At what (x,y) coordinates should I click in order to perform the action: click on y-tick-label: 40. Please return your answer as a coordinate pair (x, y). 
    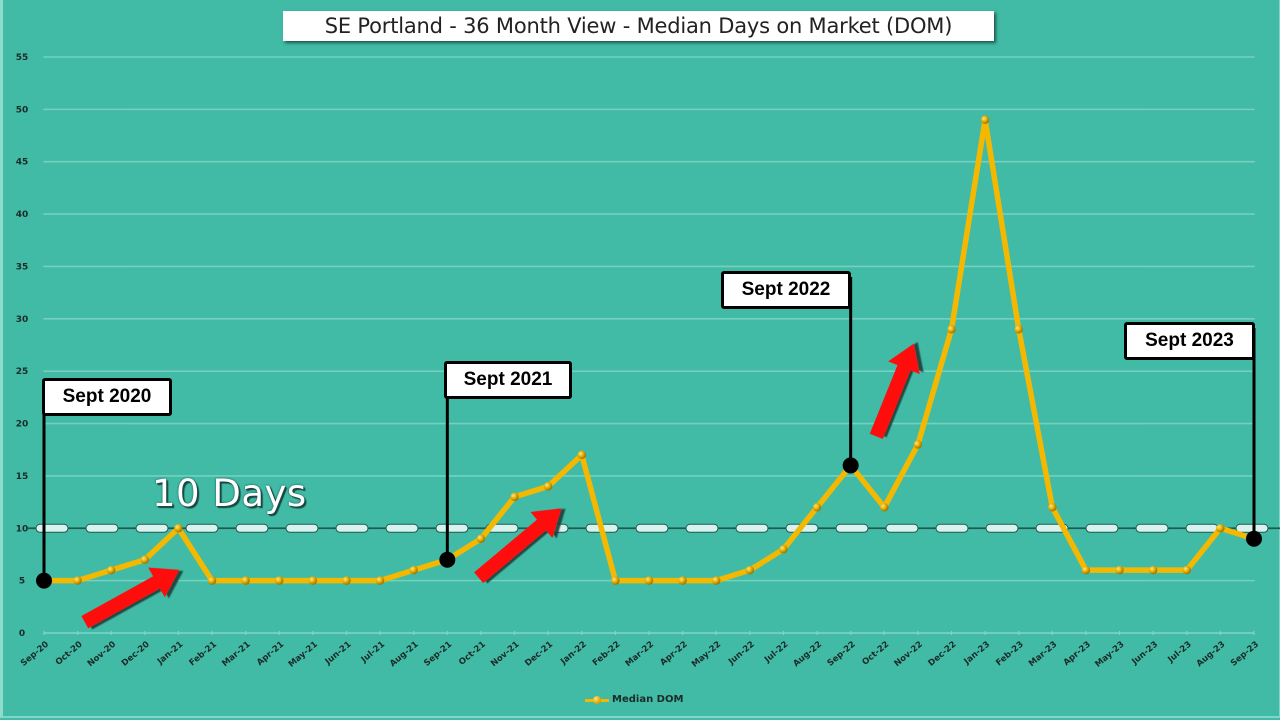
    Looking at the image, I should click on (22, 215).